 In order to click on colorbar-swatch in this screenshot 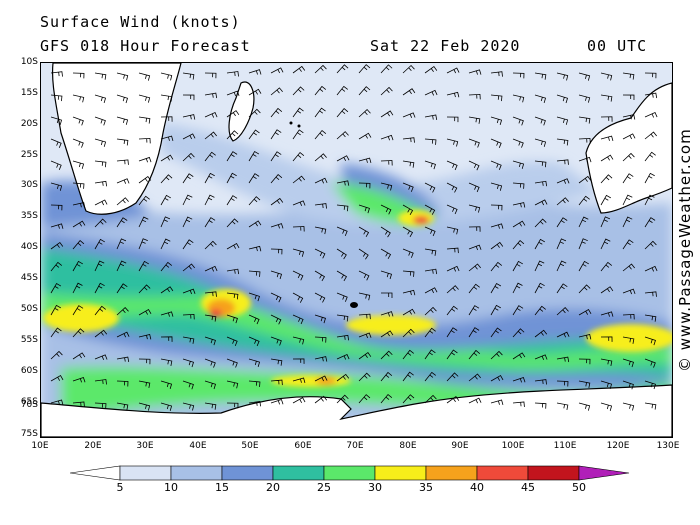, I will do `click(553, 473)`.